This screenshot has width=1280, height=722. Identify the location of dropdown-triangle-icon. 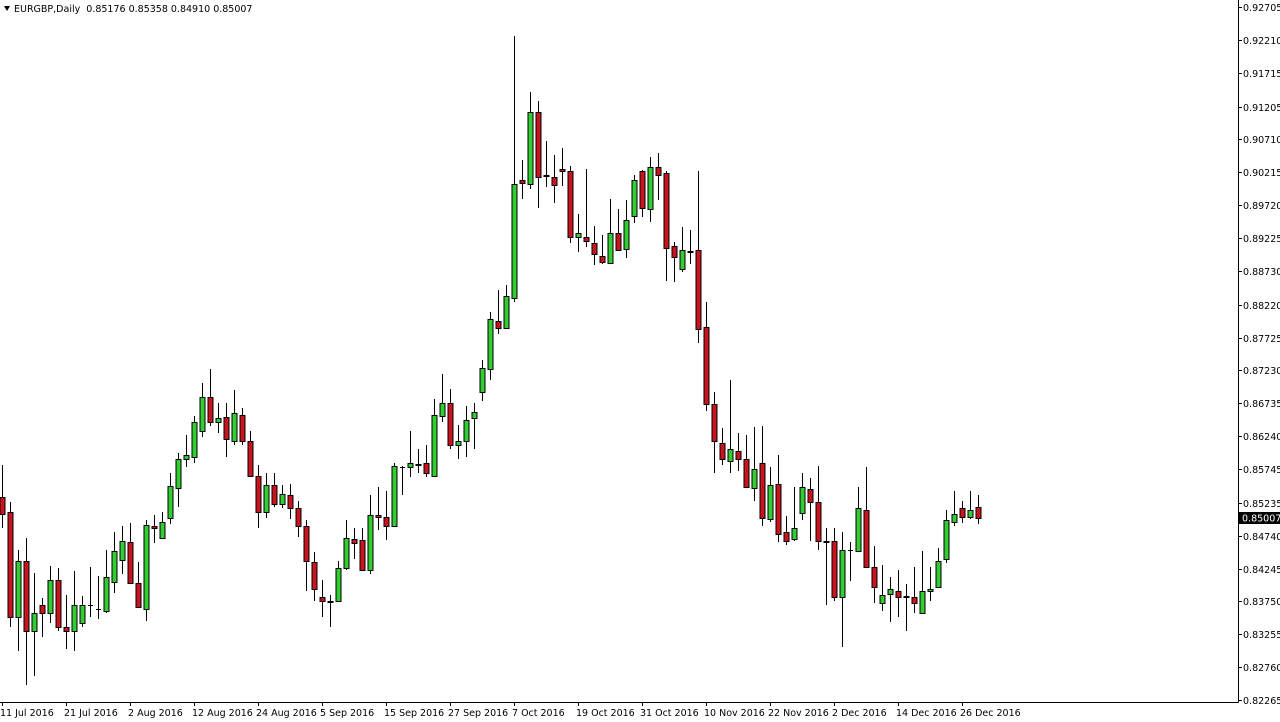
(7, 8).